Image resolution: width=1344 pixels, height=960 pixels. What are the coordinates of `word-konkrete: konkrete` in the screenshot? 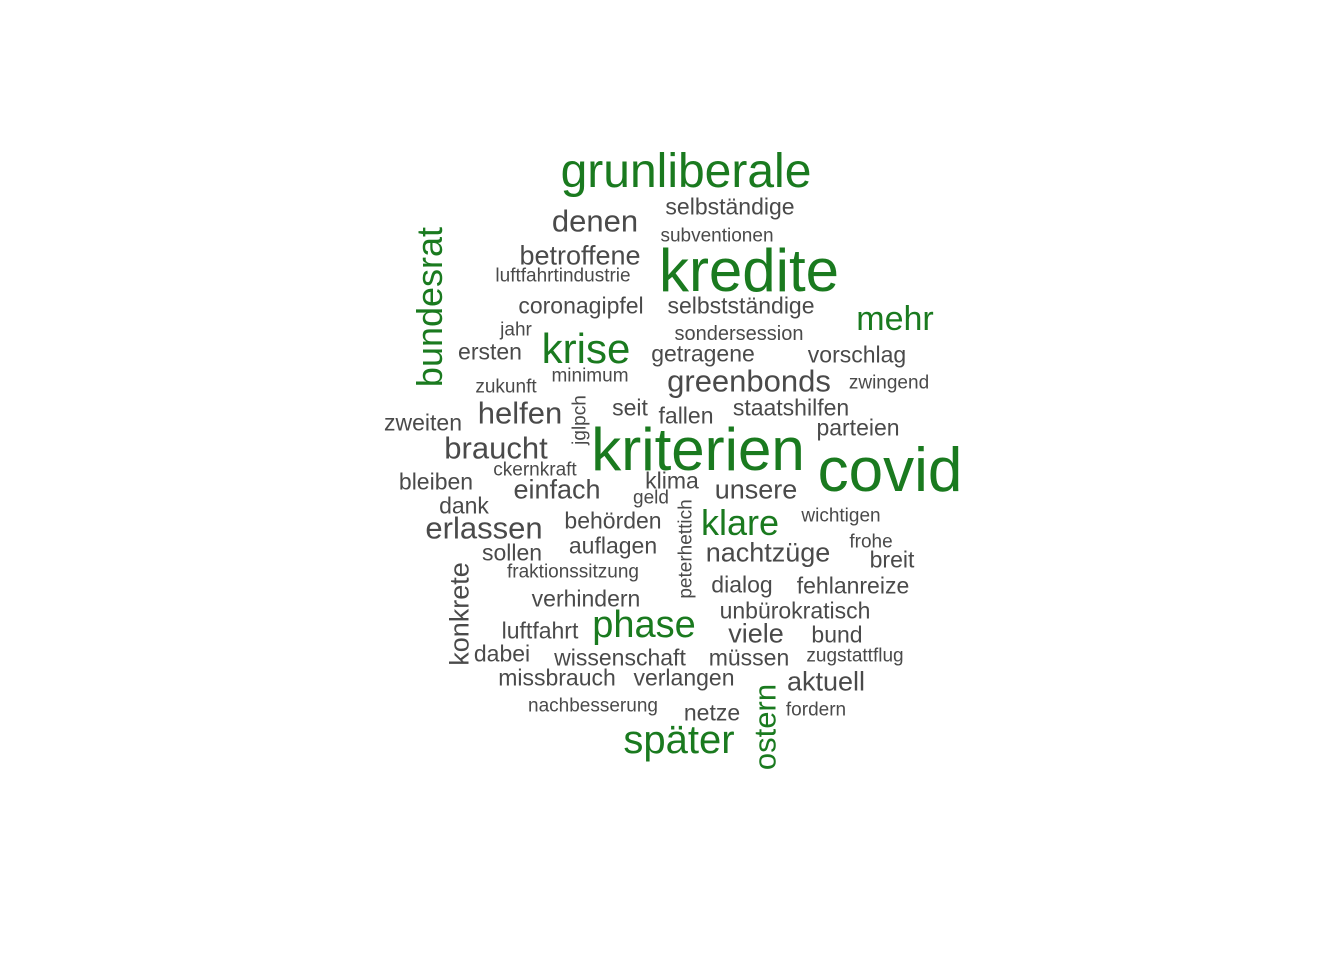 It's located at (459, 614).